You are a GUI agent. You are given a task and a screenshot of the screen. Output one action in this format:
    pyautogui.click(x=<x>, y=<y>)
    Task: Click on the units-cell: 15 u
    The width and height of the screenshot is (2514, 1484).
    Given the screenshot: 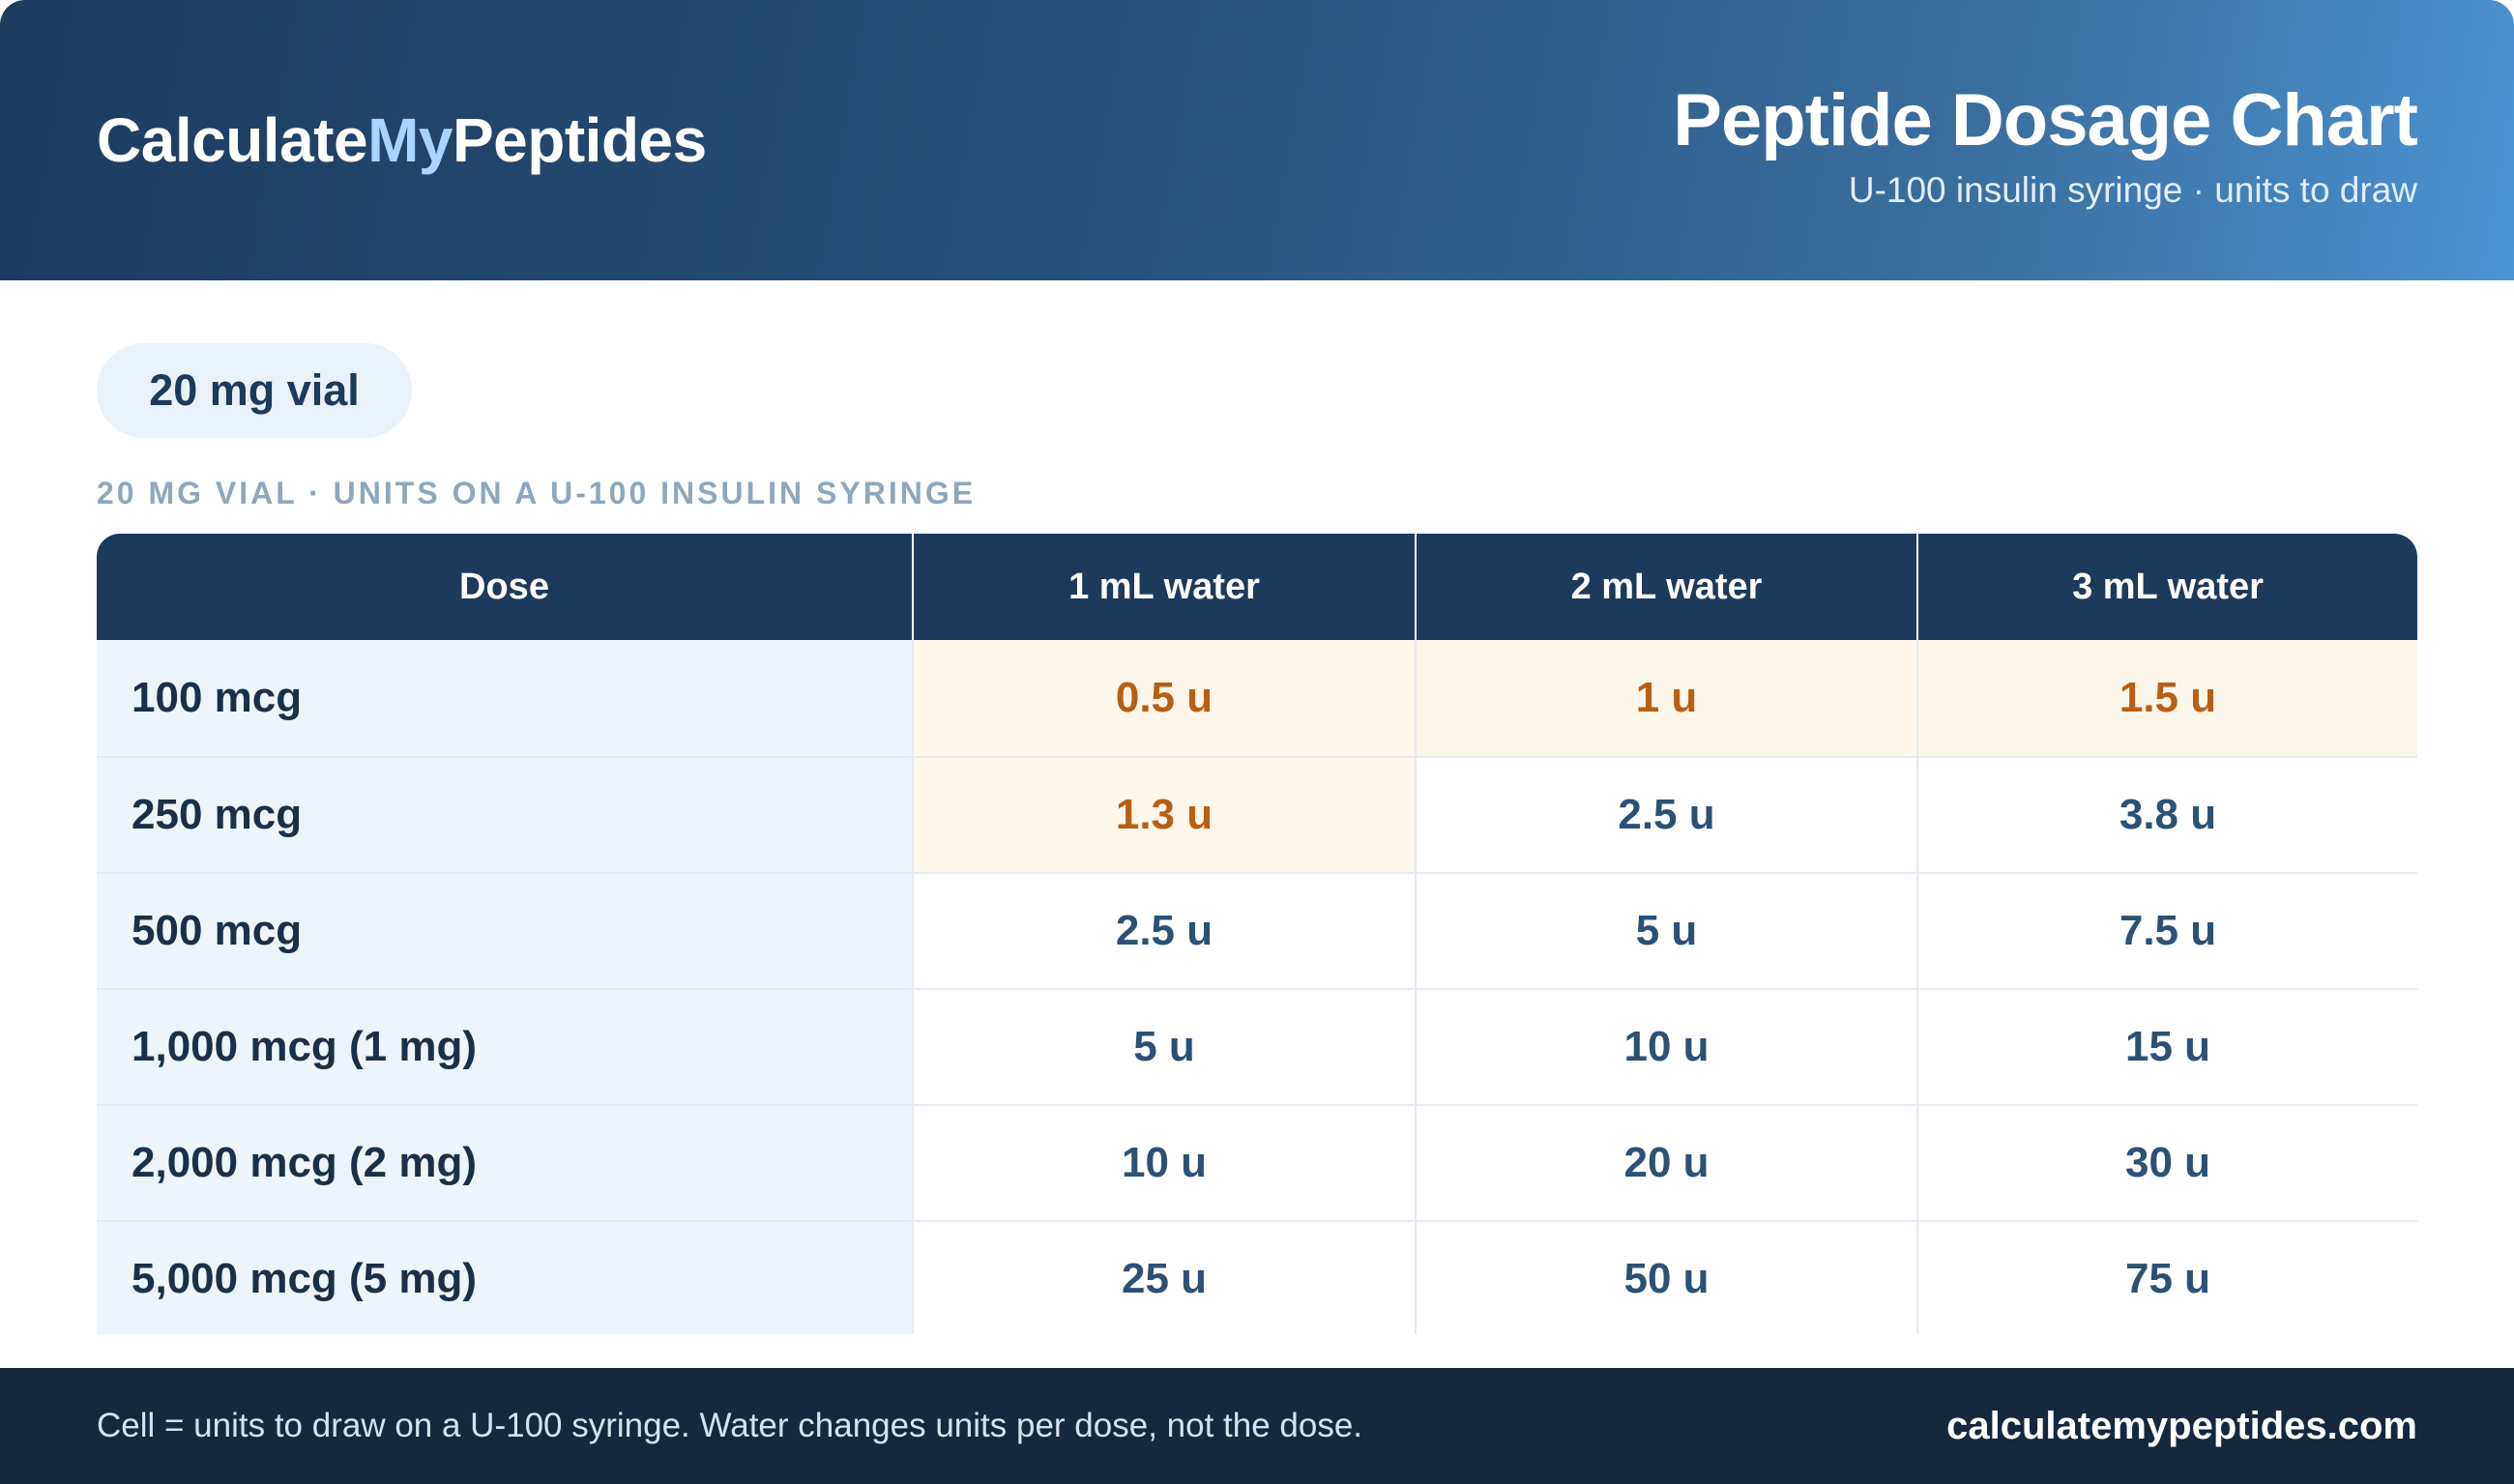 What is the action you would take?
    pyautogui.click(x=2166, y=1047)
    